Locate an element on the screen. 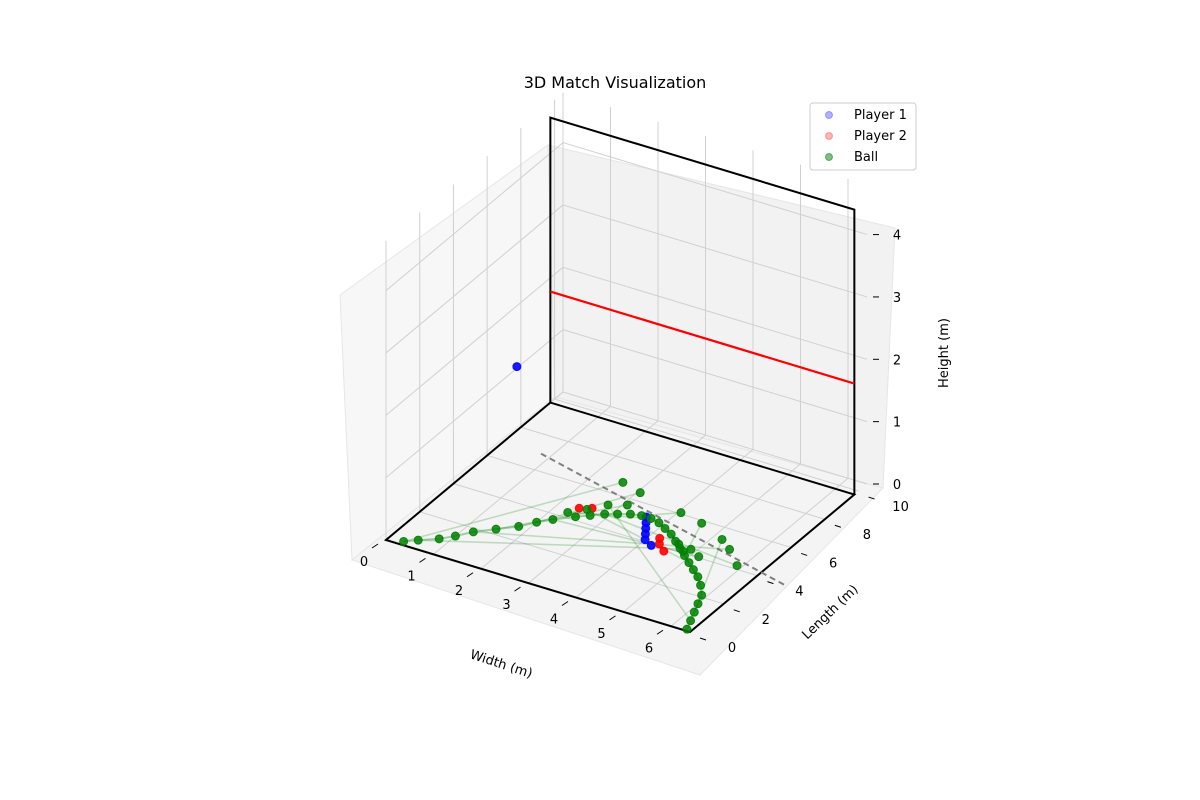  z-tick-label: 0 is located at coordinates (897, 485).